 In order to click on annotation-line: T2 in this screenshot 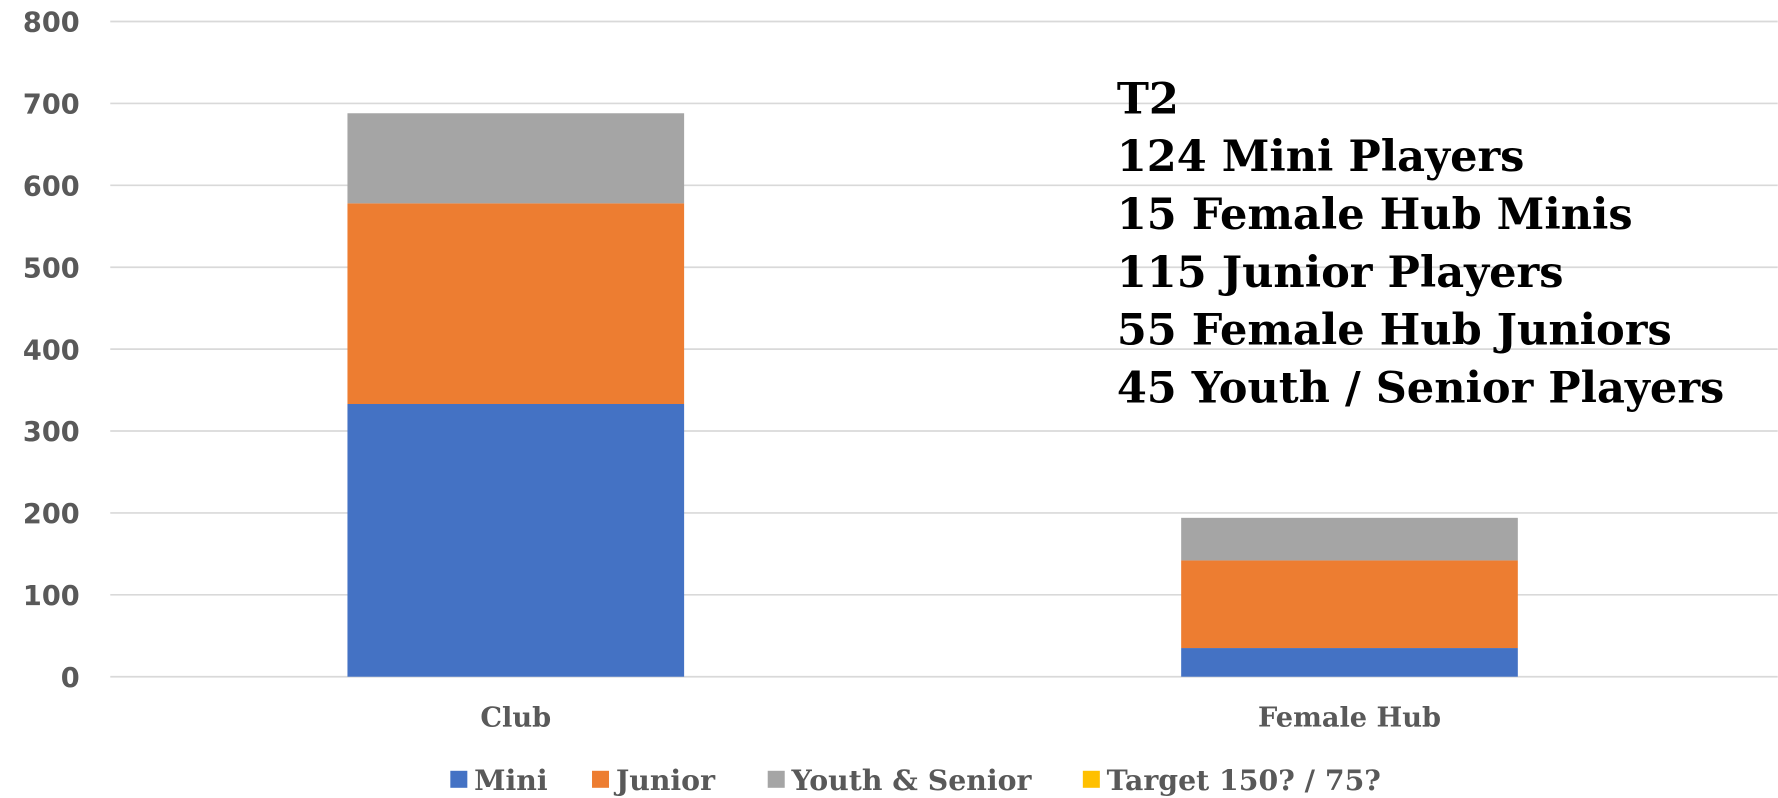, I will do `click(1148, 99)`.